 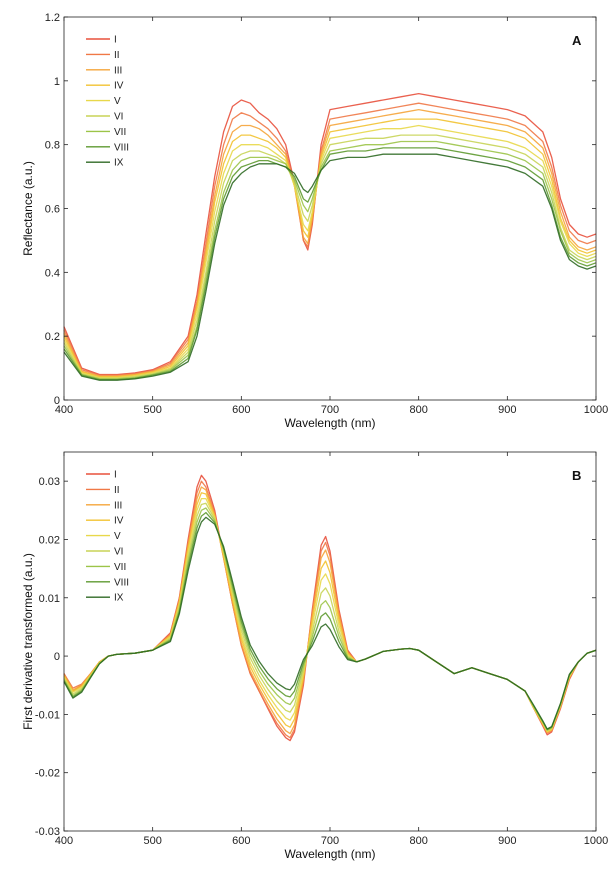 What do you see at coordinates (47, 832) in the screenshot?
I see `y-tick-label: -0.03` at bounding box center [47, 832].